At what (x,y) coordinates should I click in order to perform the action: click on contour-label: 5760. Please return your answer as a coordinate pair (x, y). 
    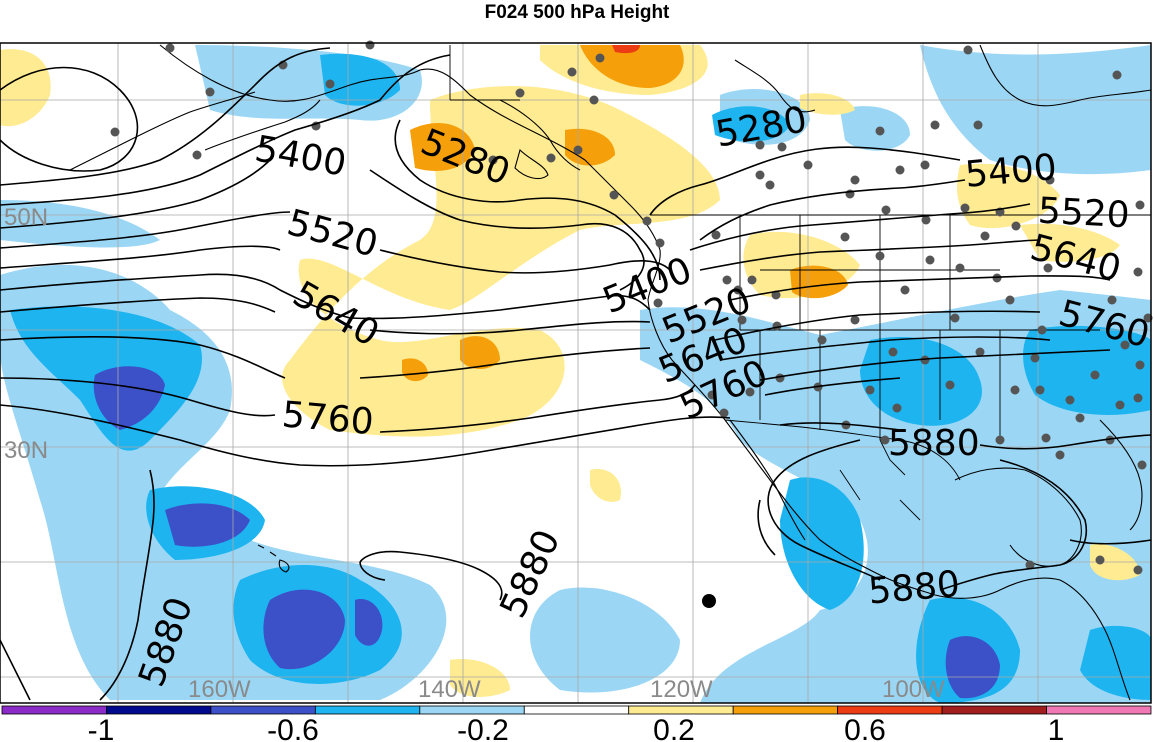
    Looking at the image, I should click on (327, 418).